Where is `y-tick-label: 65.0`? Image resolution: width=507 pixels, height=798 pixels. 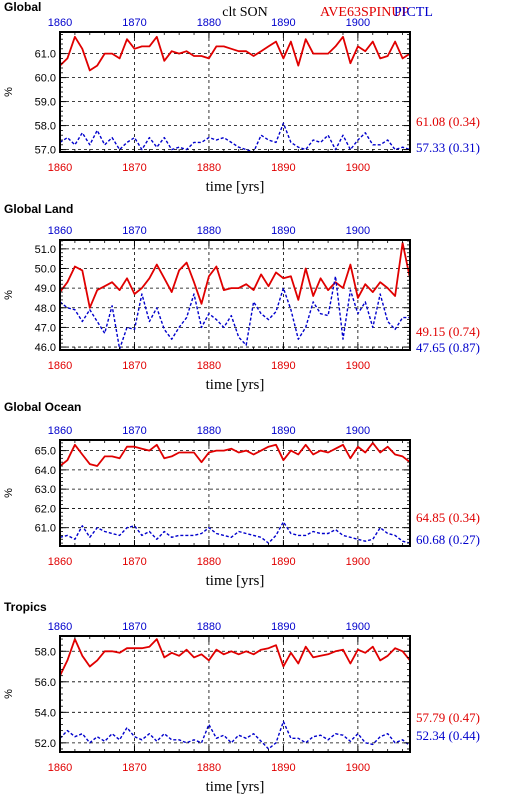 y-tick-label: 65.0 is located at coordinates (45, 452).